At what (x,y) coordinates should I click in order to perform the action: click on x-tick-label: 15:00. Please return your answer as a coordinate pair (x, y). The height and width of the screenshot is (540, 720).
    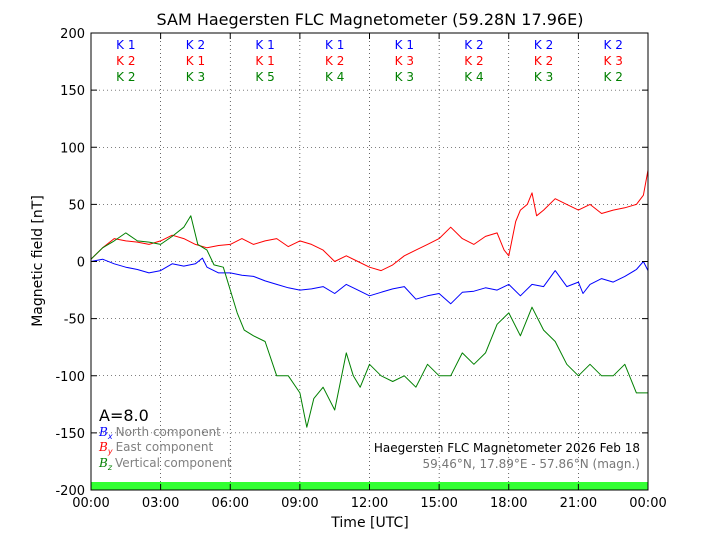
    Looking at the image, I should click on (438, 503).